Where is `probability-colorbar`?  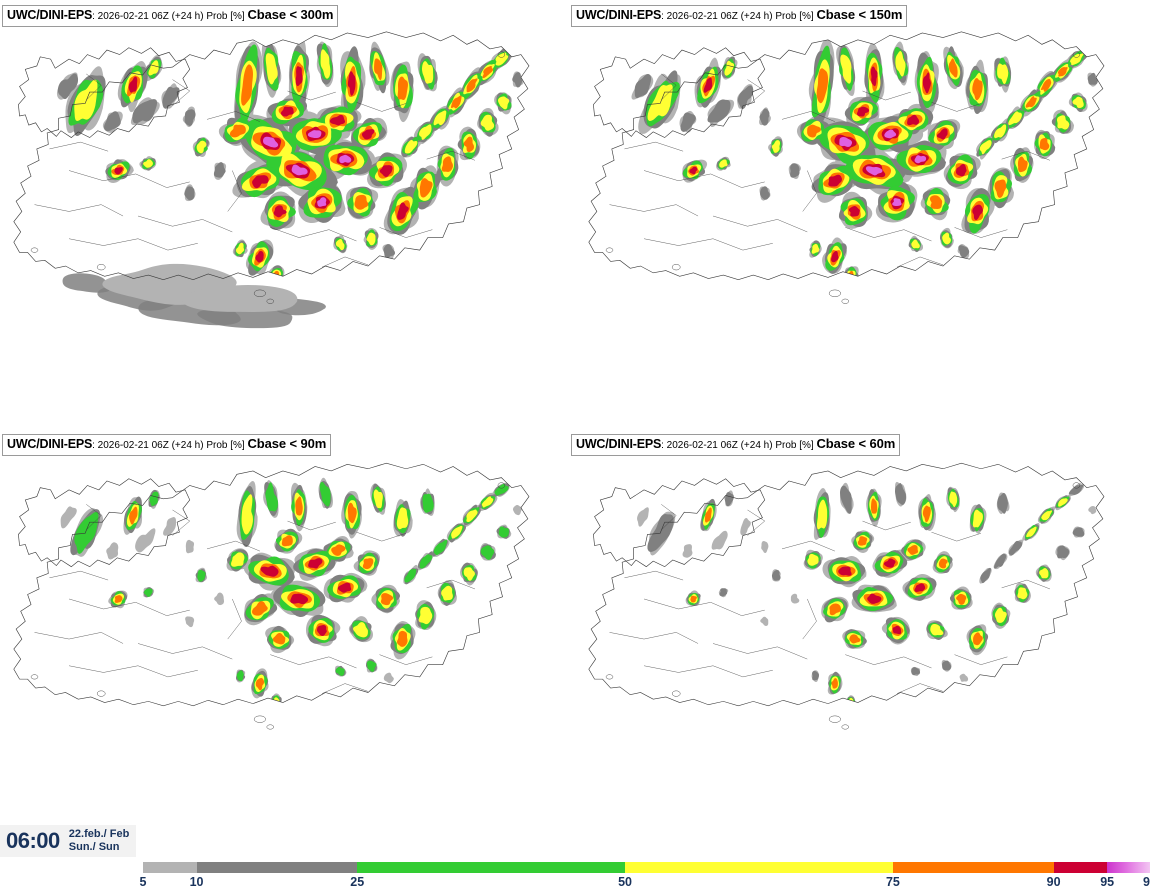
probability-colorbar is located at coordinates (646, 867).